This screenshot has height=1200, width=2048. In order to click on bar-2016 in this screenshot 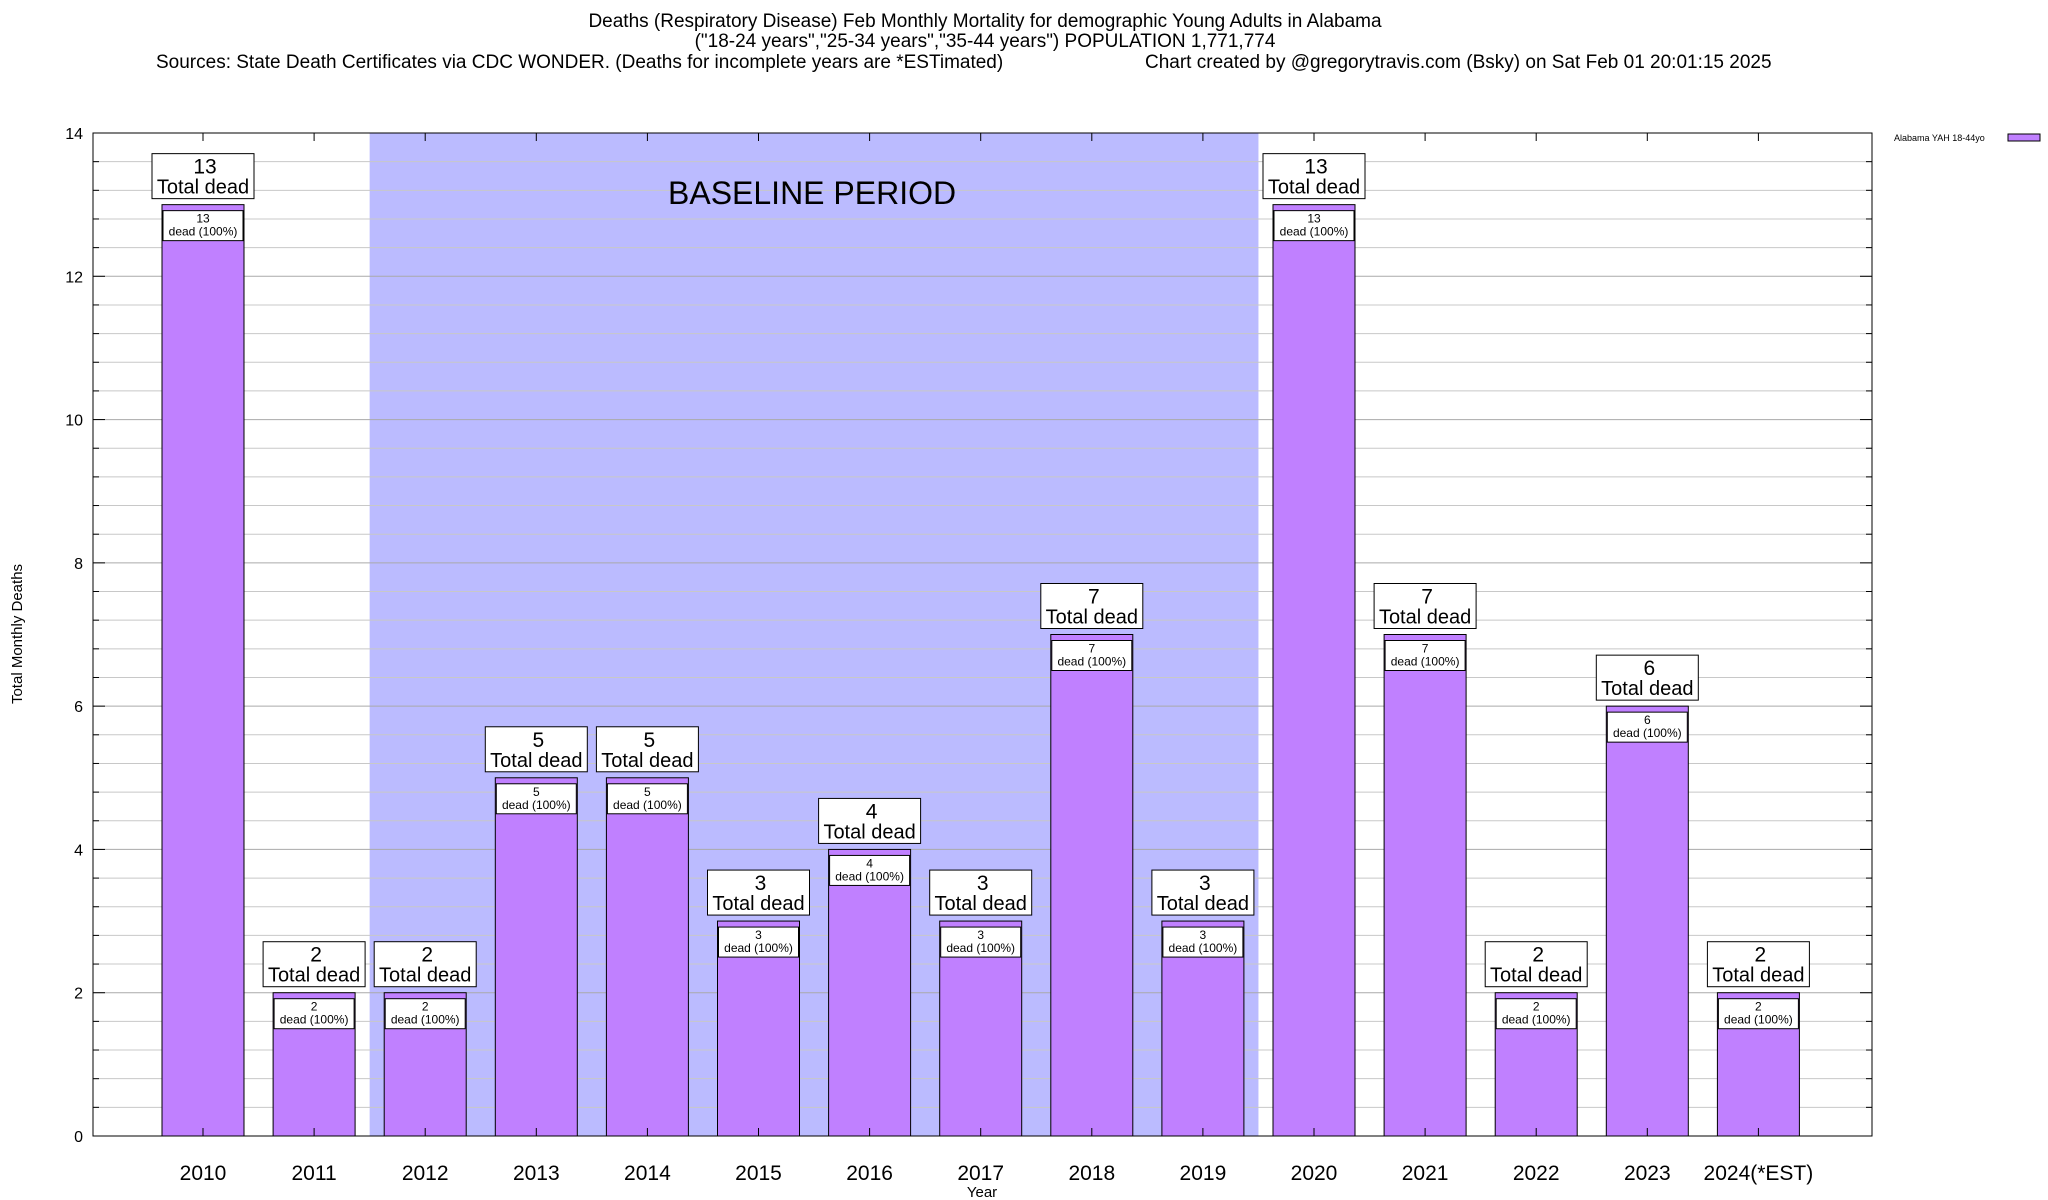, I will do `click(870, 992)`.